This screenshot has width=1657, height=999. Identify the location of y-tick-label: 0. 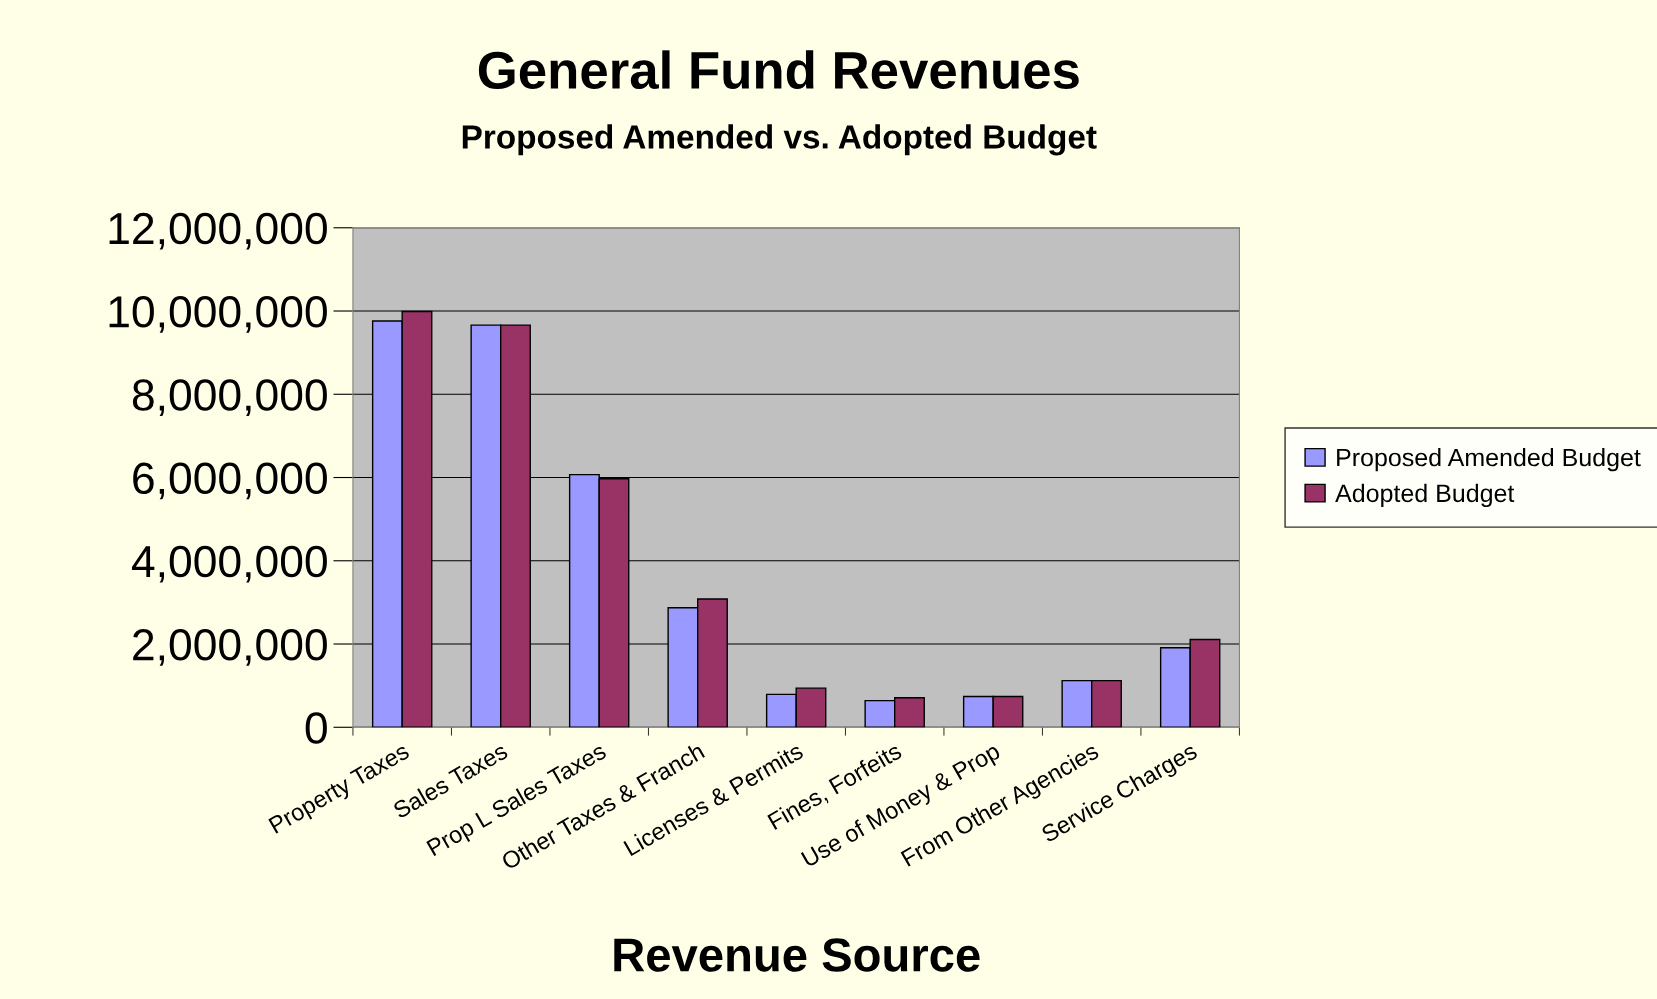
(316, 728).